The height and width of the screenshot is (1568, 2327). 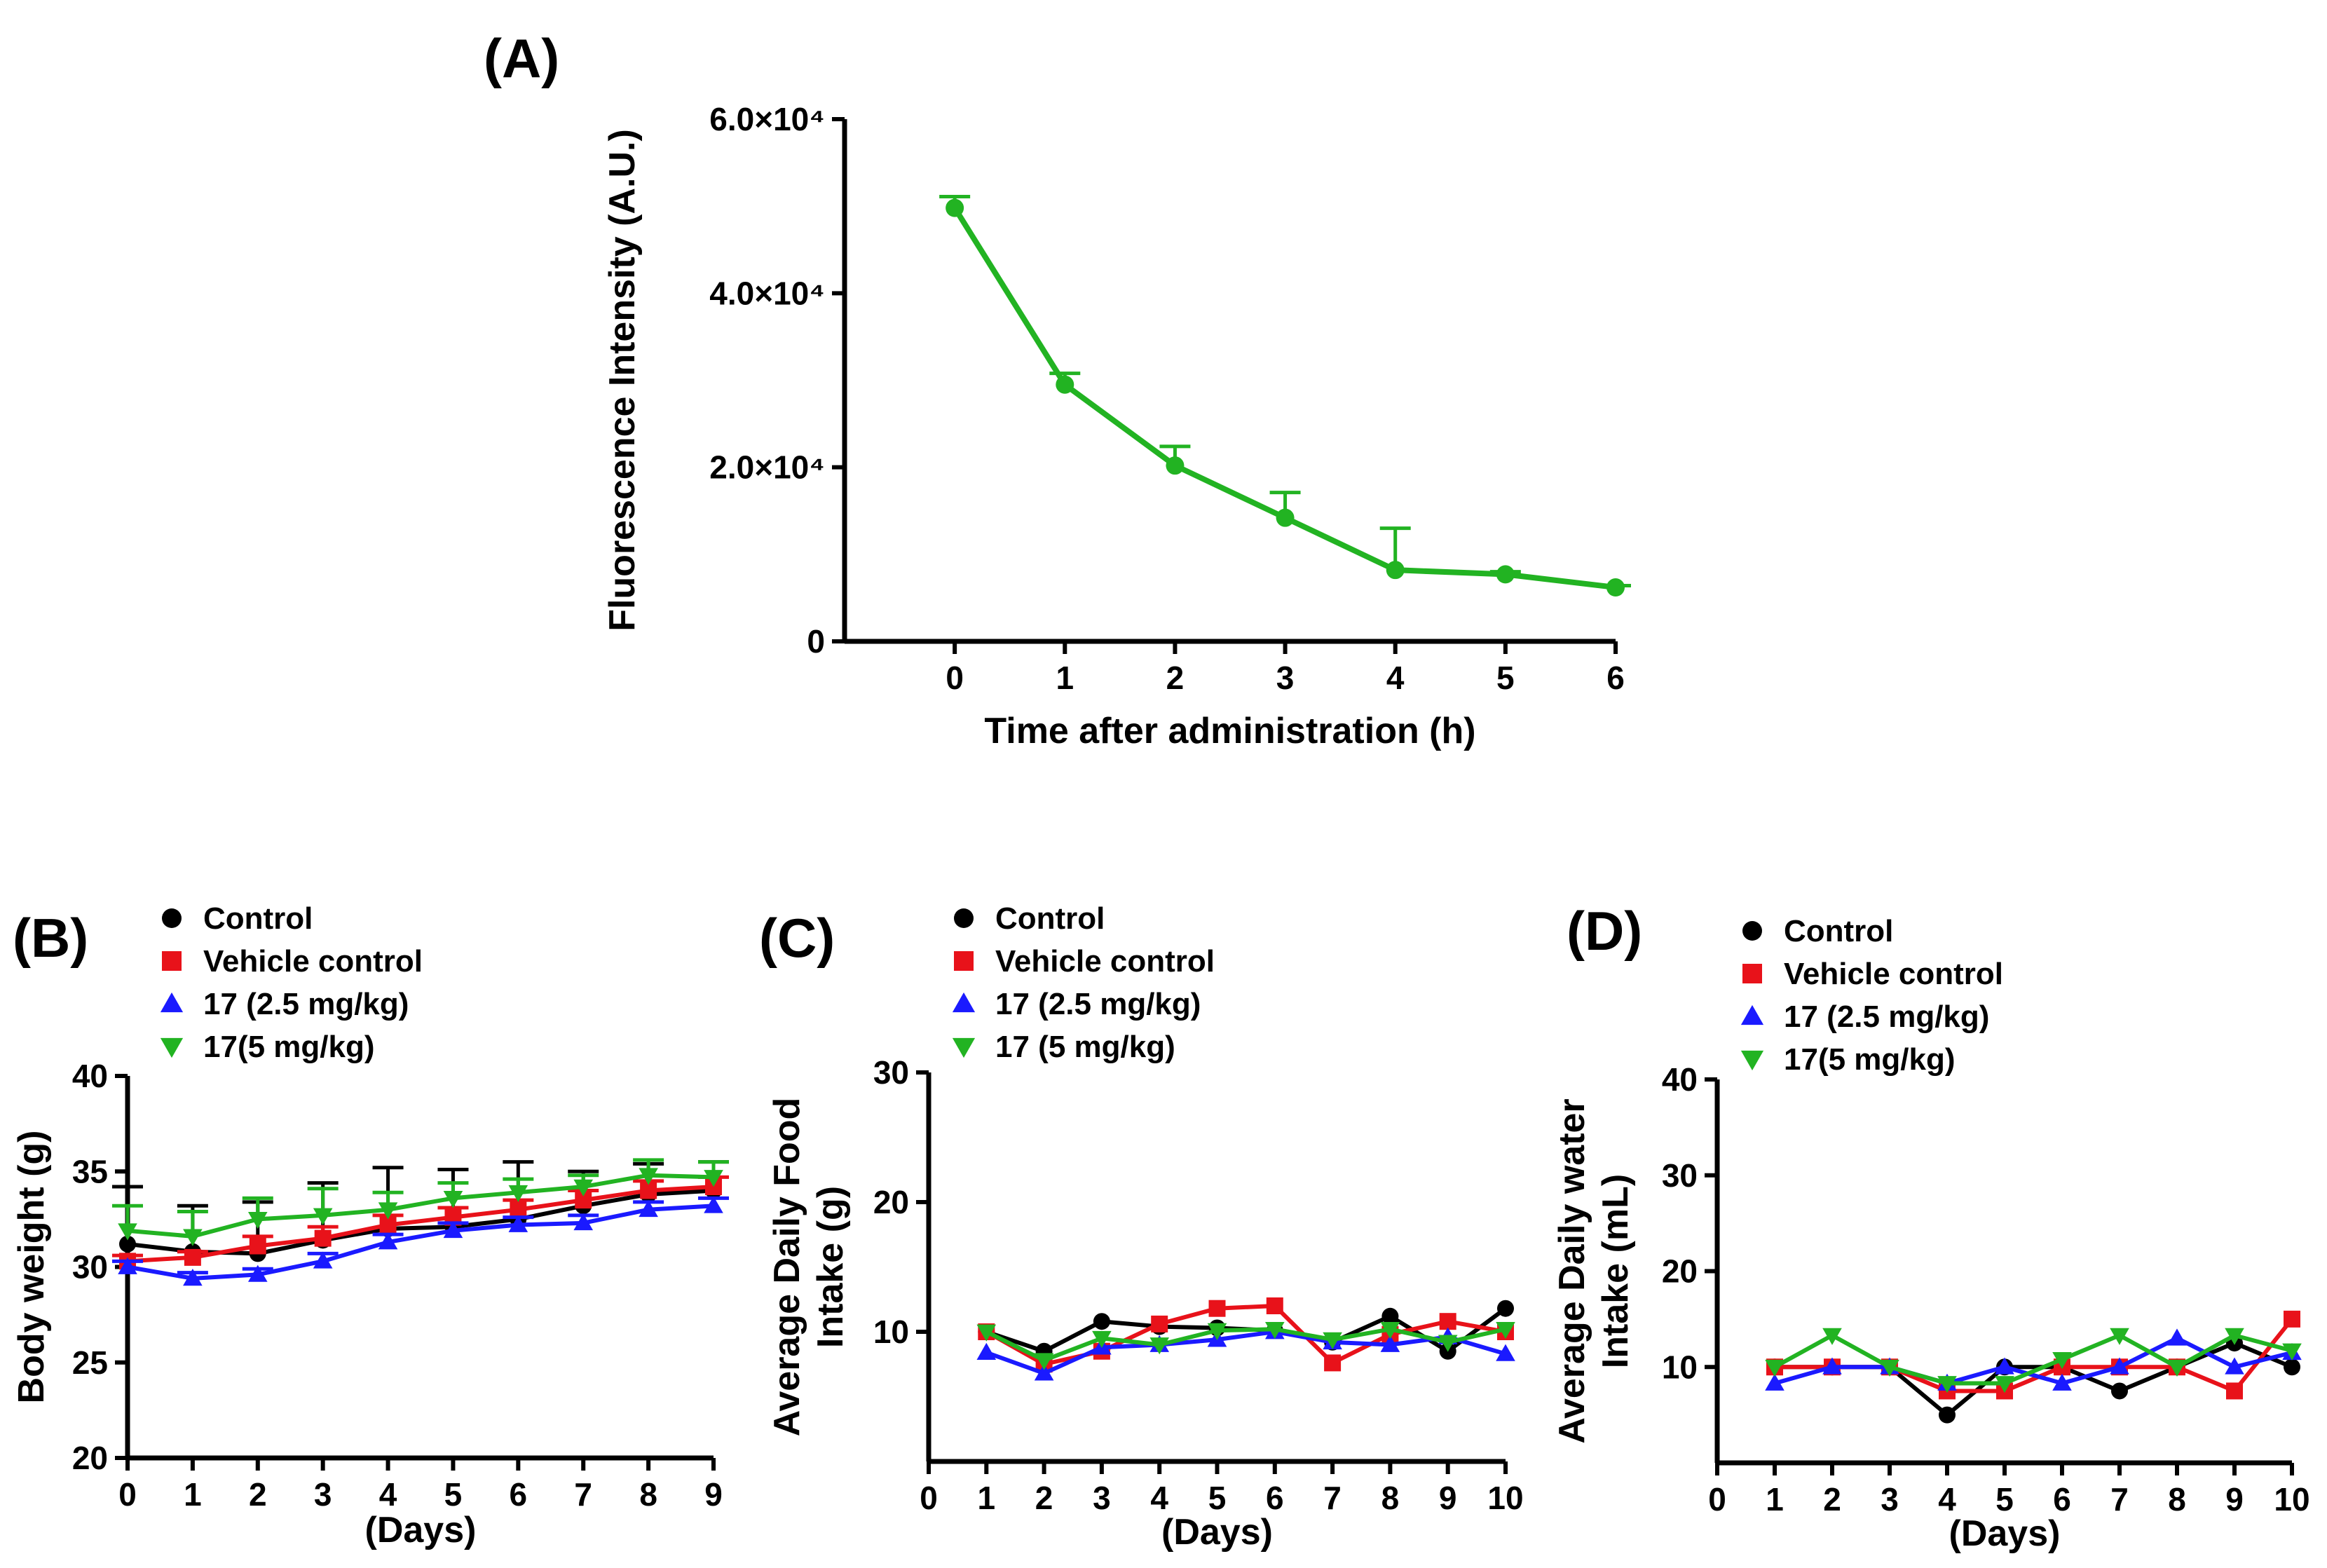 What do you see at coordinates (90, 1076) in the screenshot?
I see `y-tick-label: 40` at bounding box center [90, 1076].